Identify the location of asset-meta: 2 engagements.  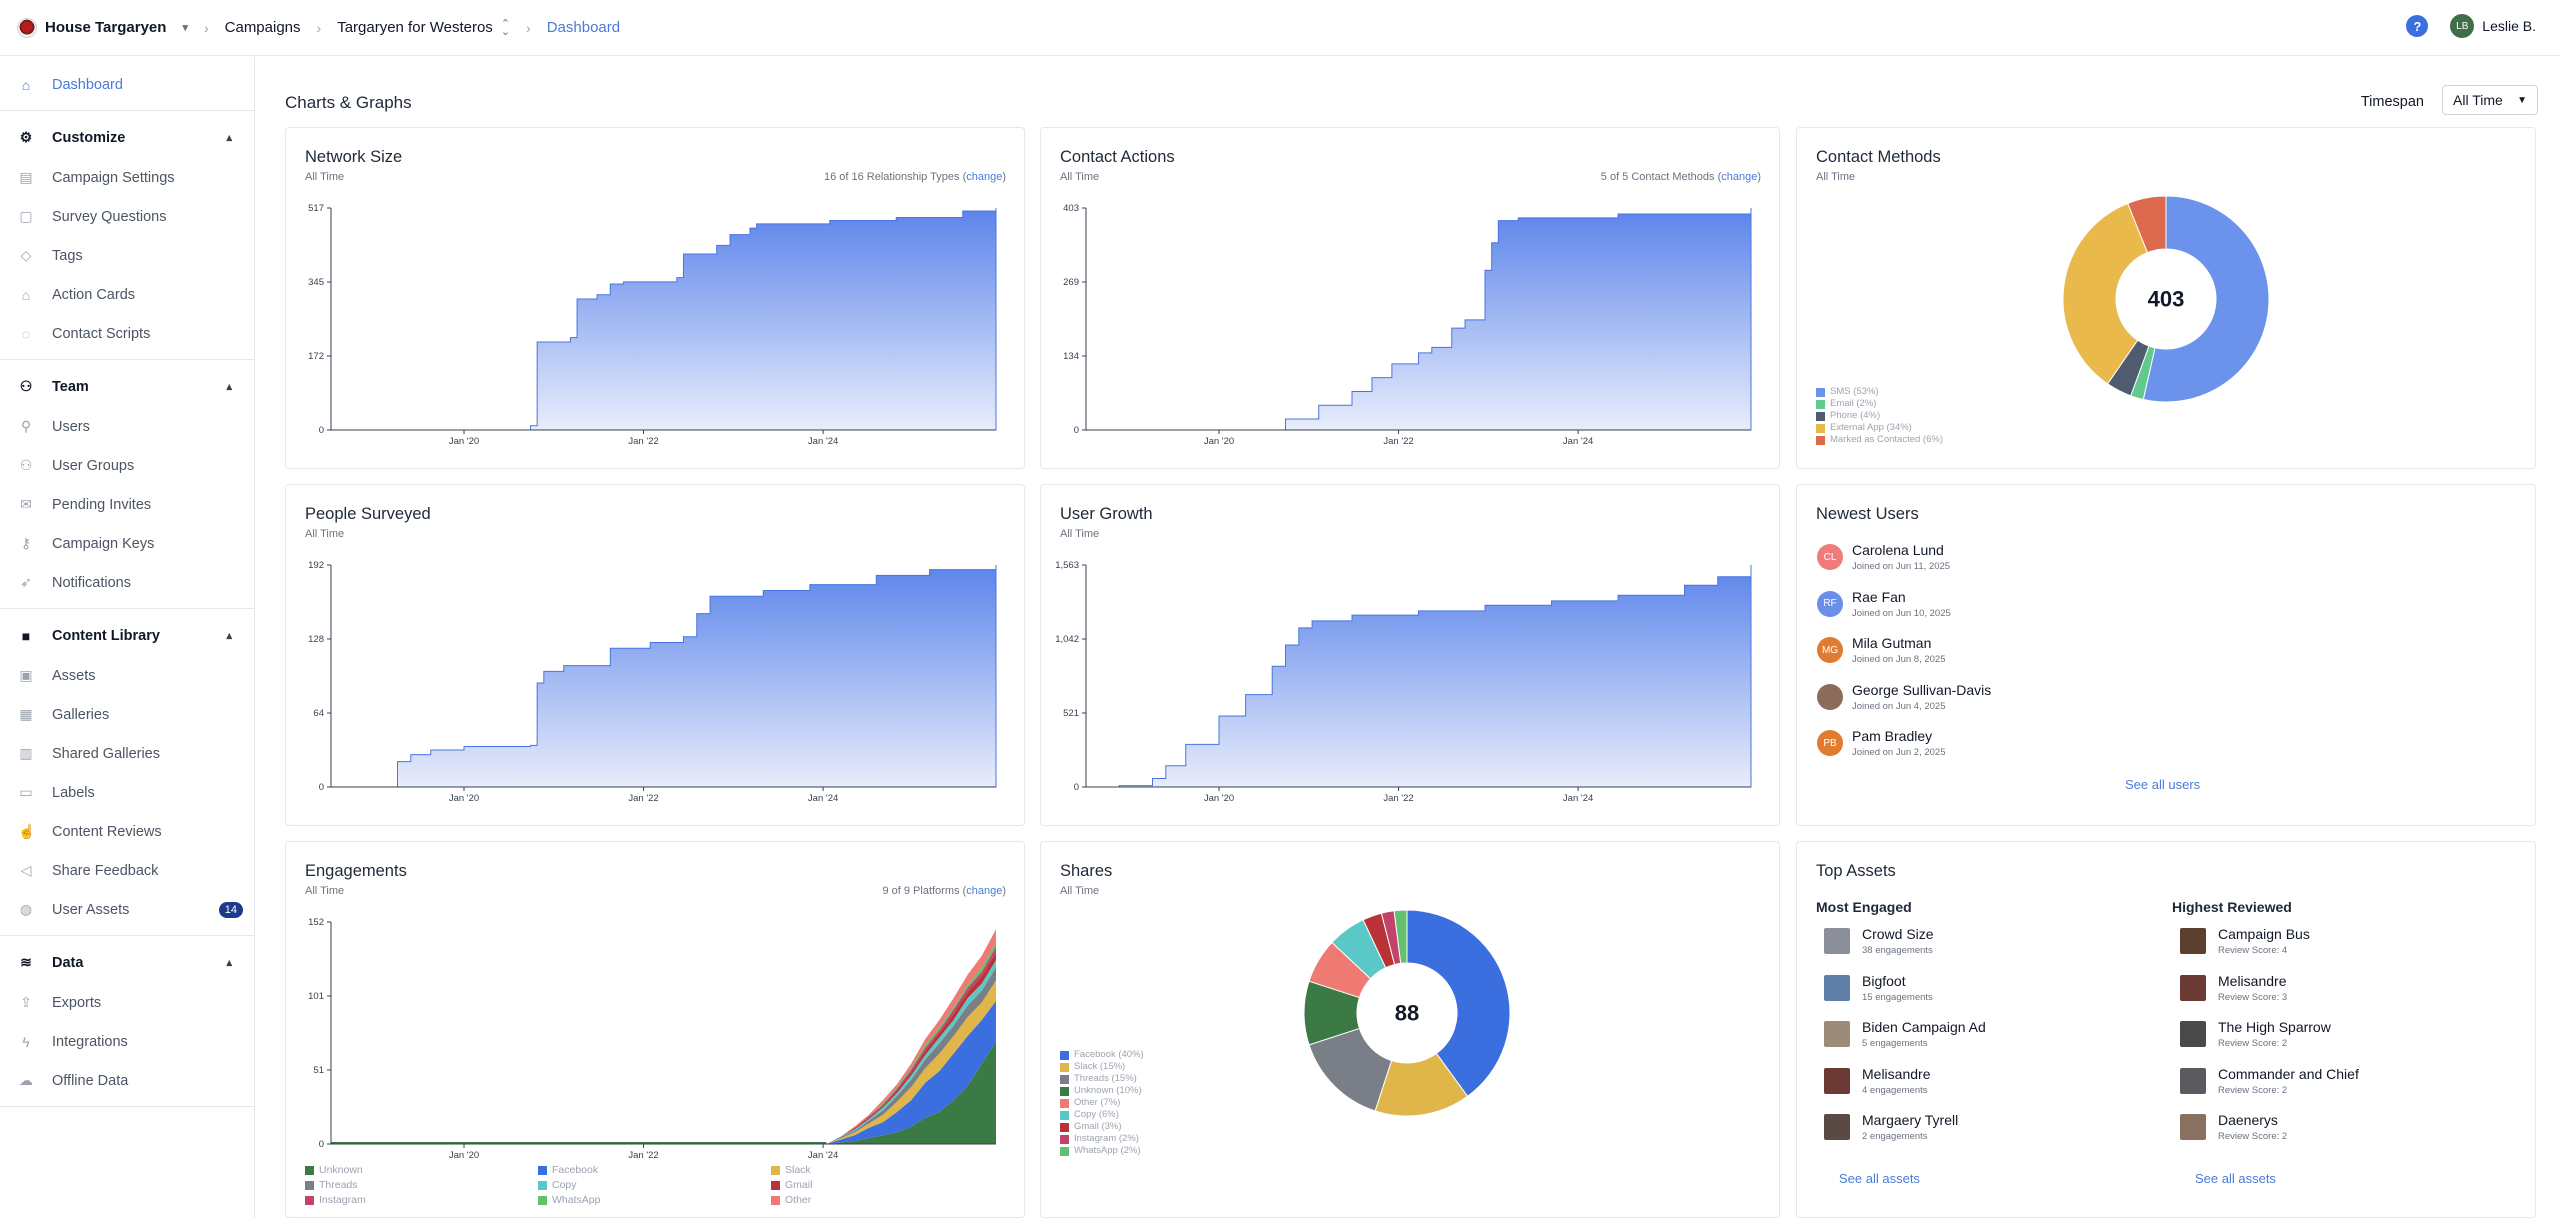
(1895, 1136).